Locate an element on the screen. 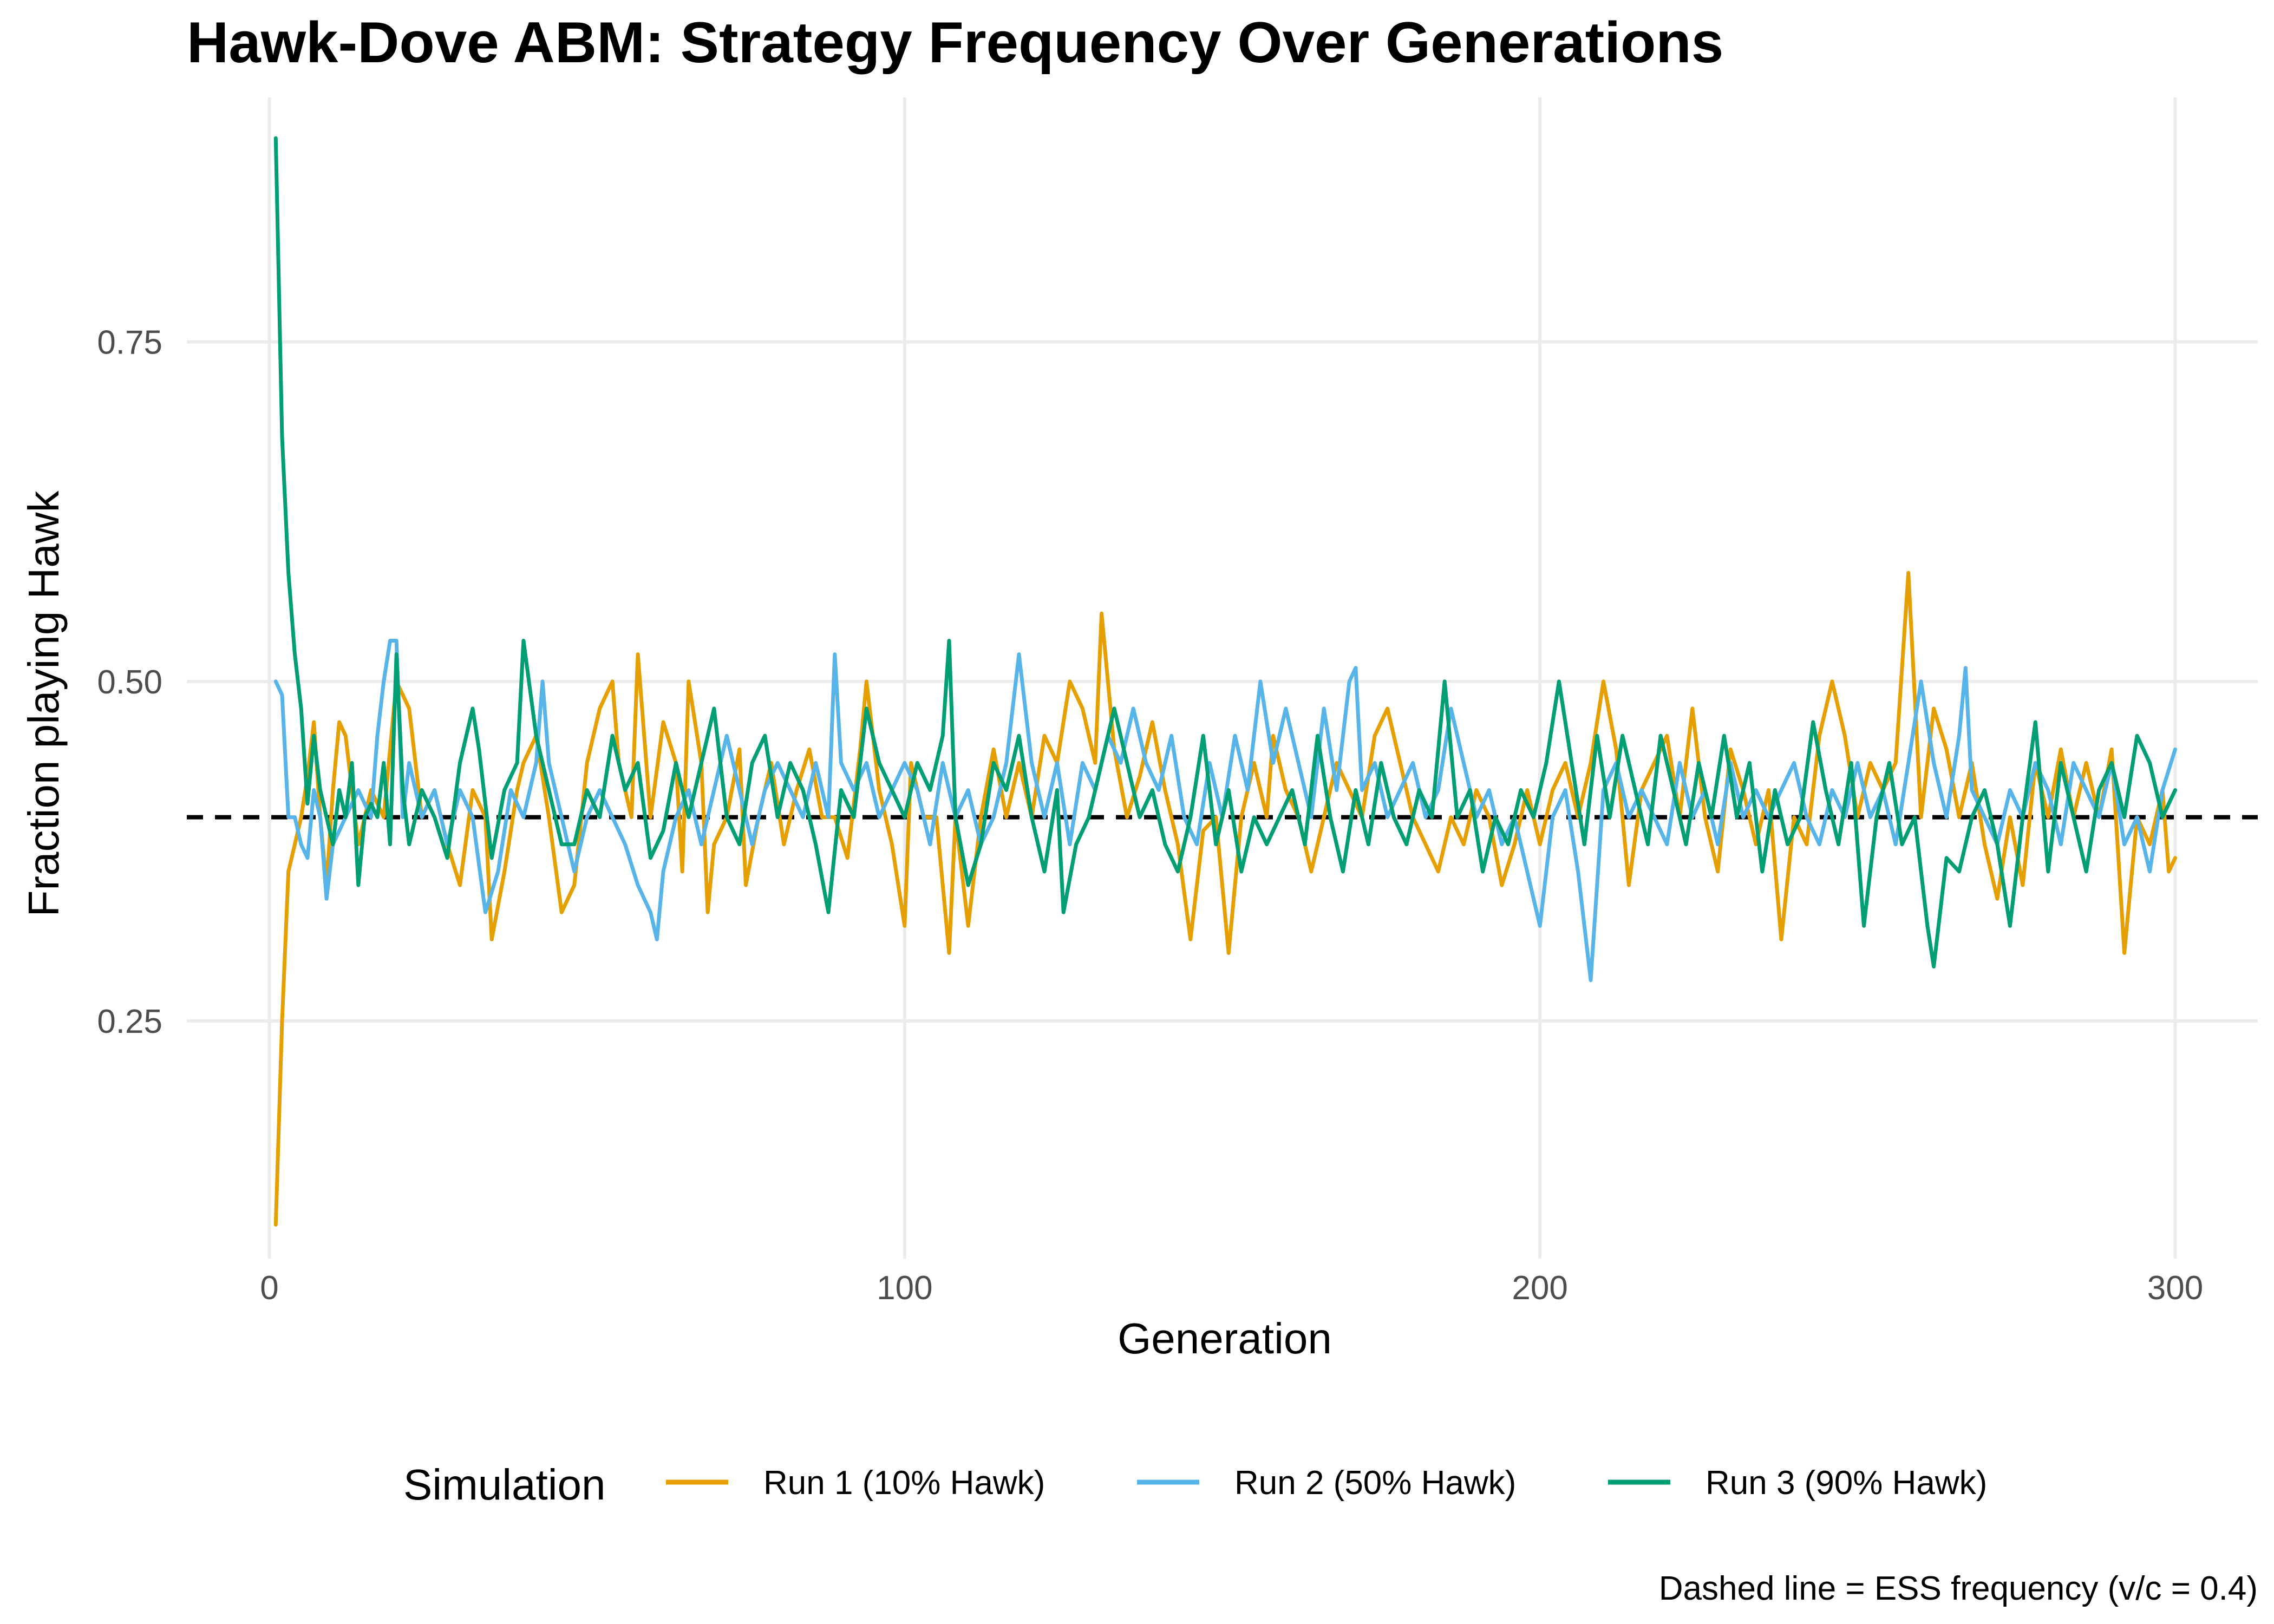 This screenshot has width=2274, height=1624. x-axis-title: Generation is located at coordinates (1225, 1338).